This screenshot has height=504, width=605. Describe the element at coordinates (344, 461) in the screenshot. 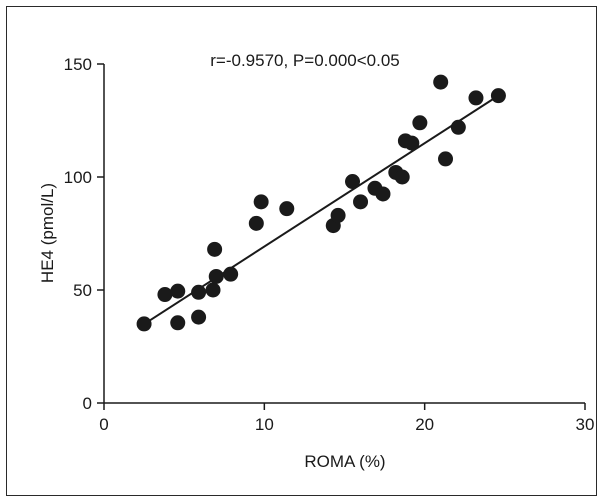

I see `x-axis-title: ROMA (%)` at that location.